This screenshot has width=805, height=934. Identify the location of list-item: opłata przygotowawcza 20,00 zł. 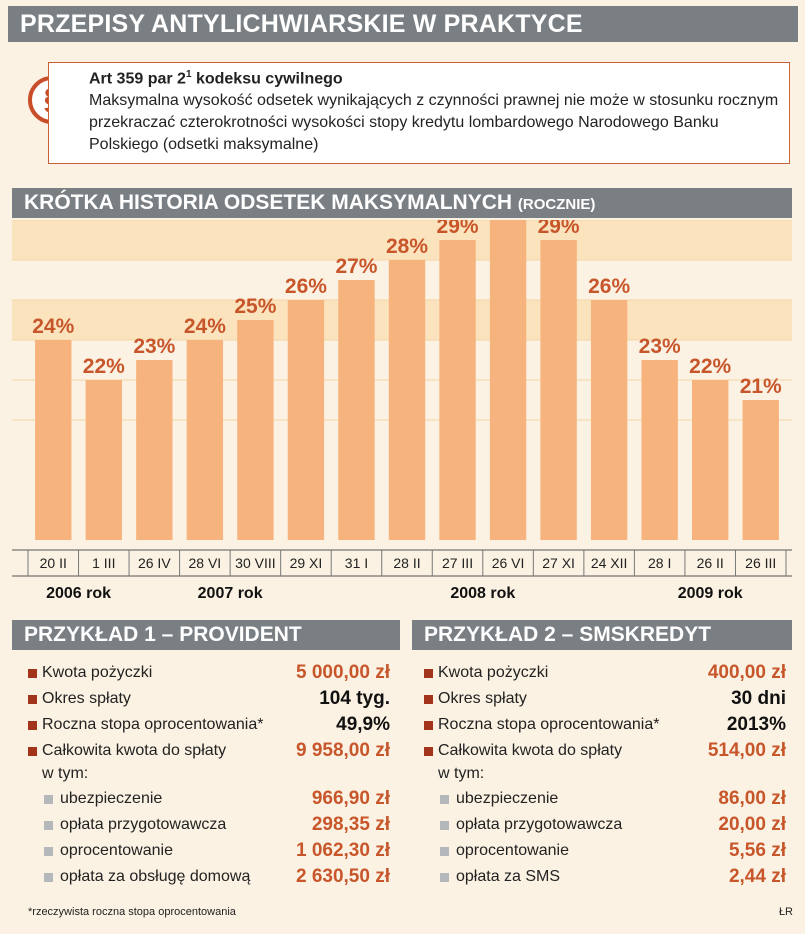
(605, 825).